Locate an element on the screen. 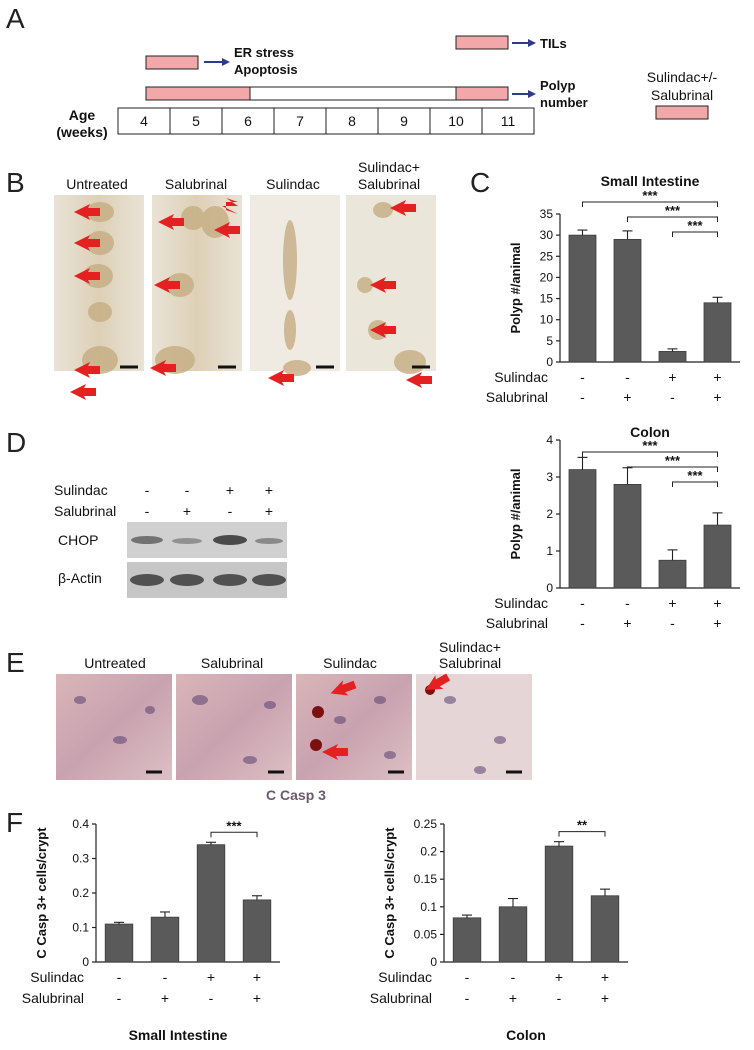 The image size is (754, 1050). y-tick-label: 3 is located at coordinates (549, 477).